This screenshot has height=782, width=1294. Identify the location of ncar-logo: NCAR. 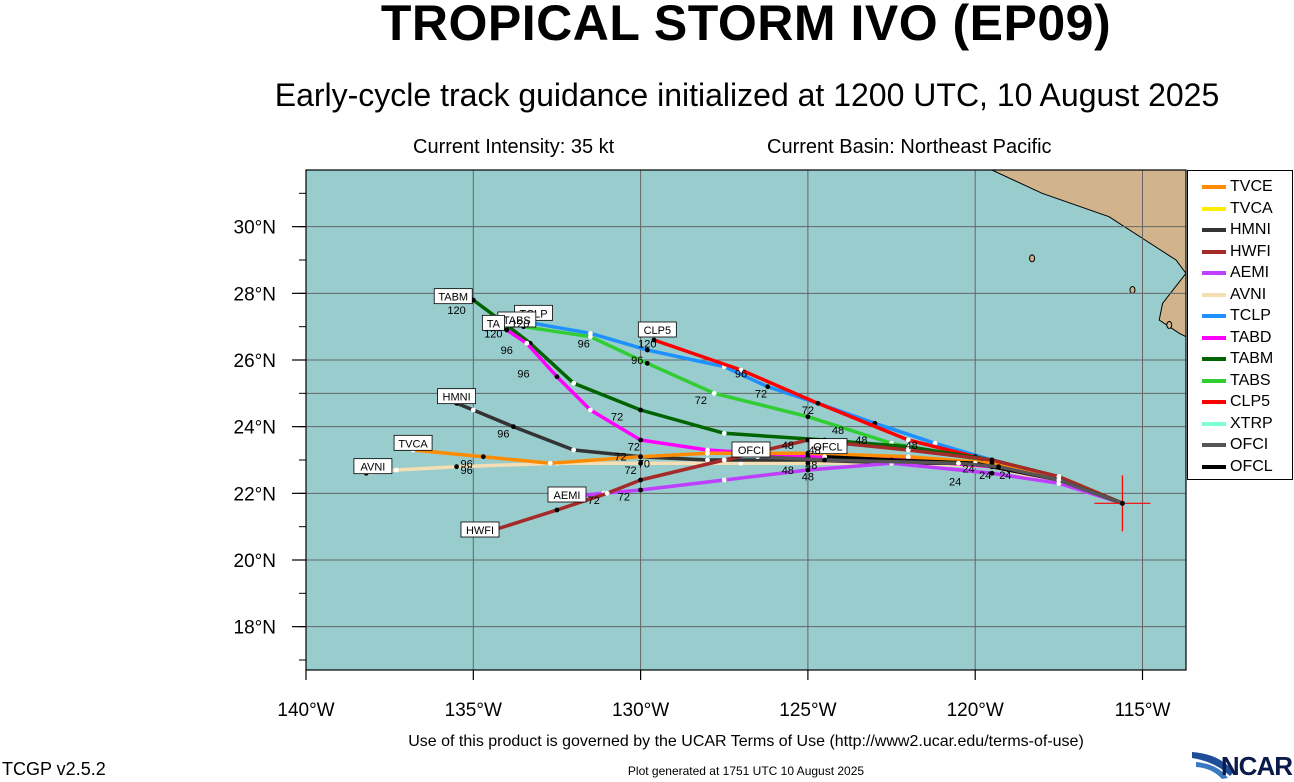
(1242, 764).